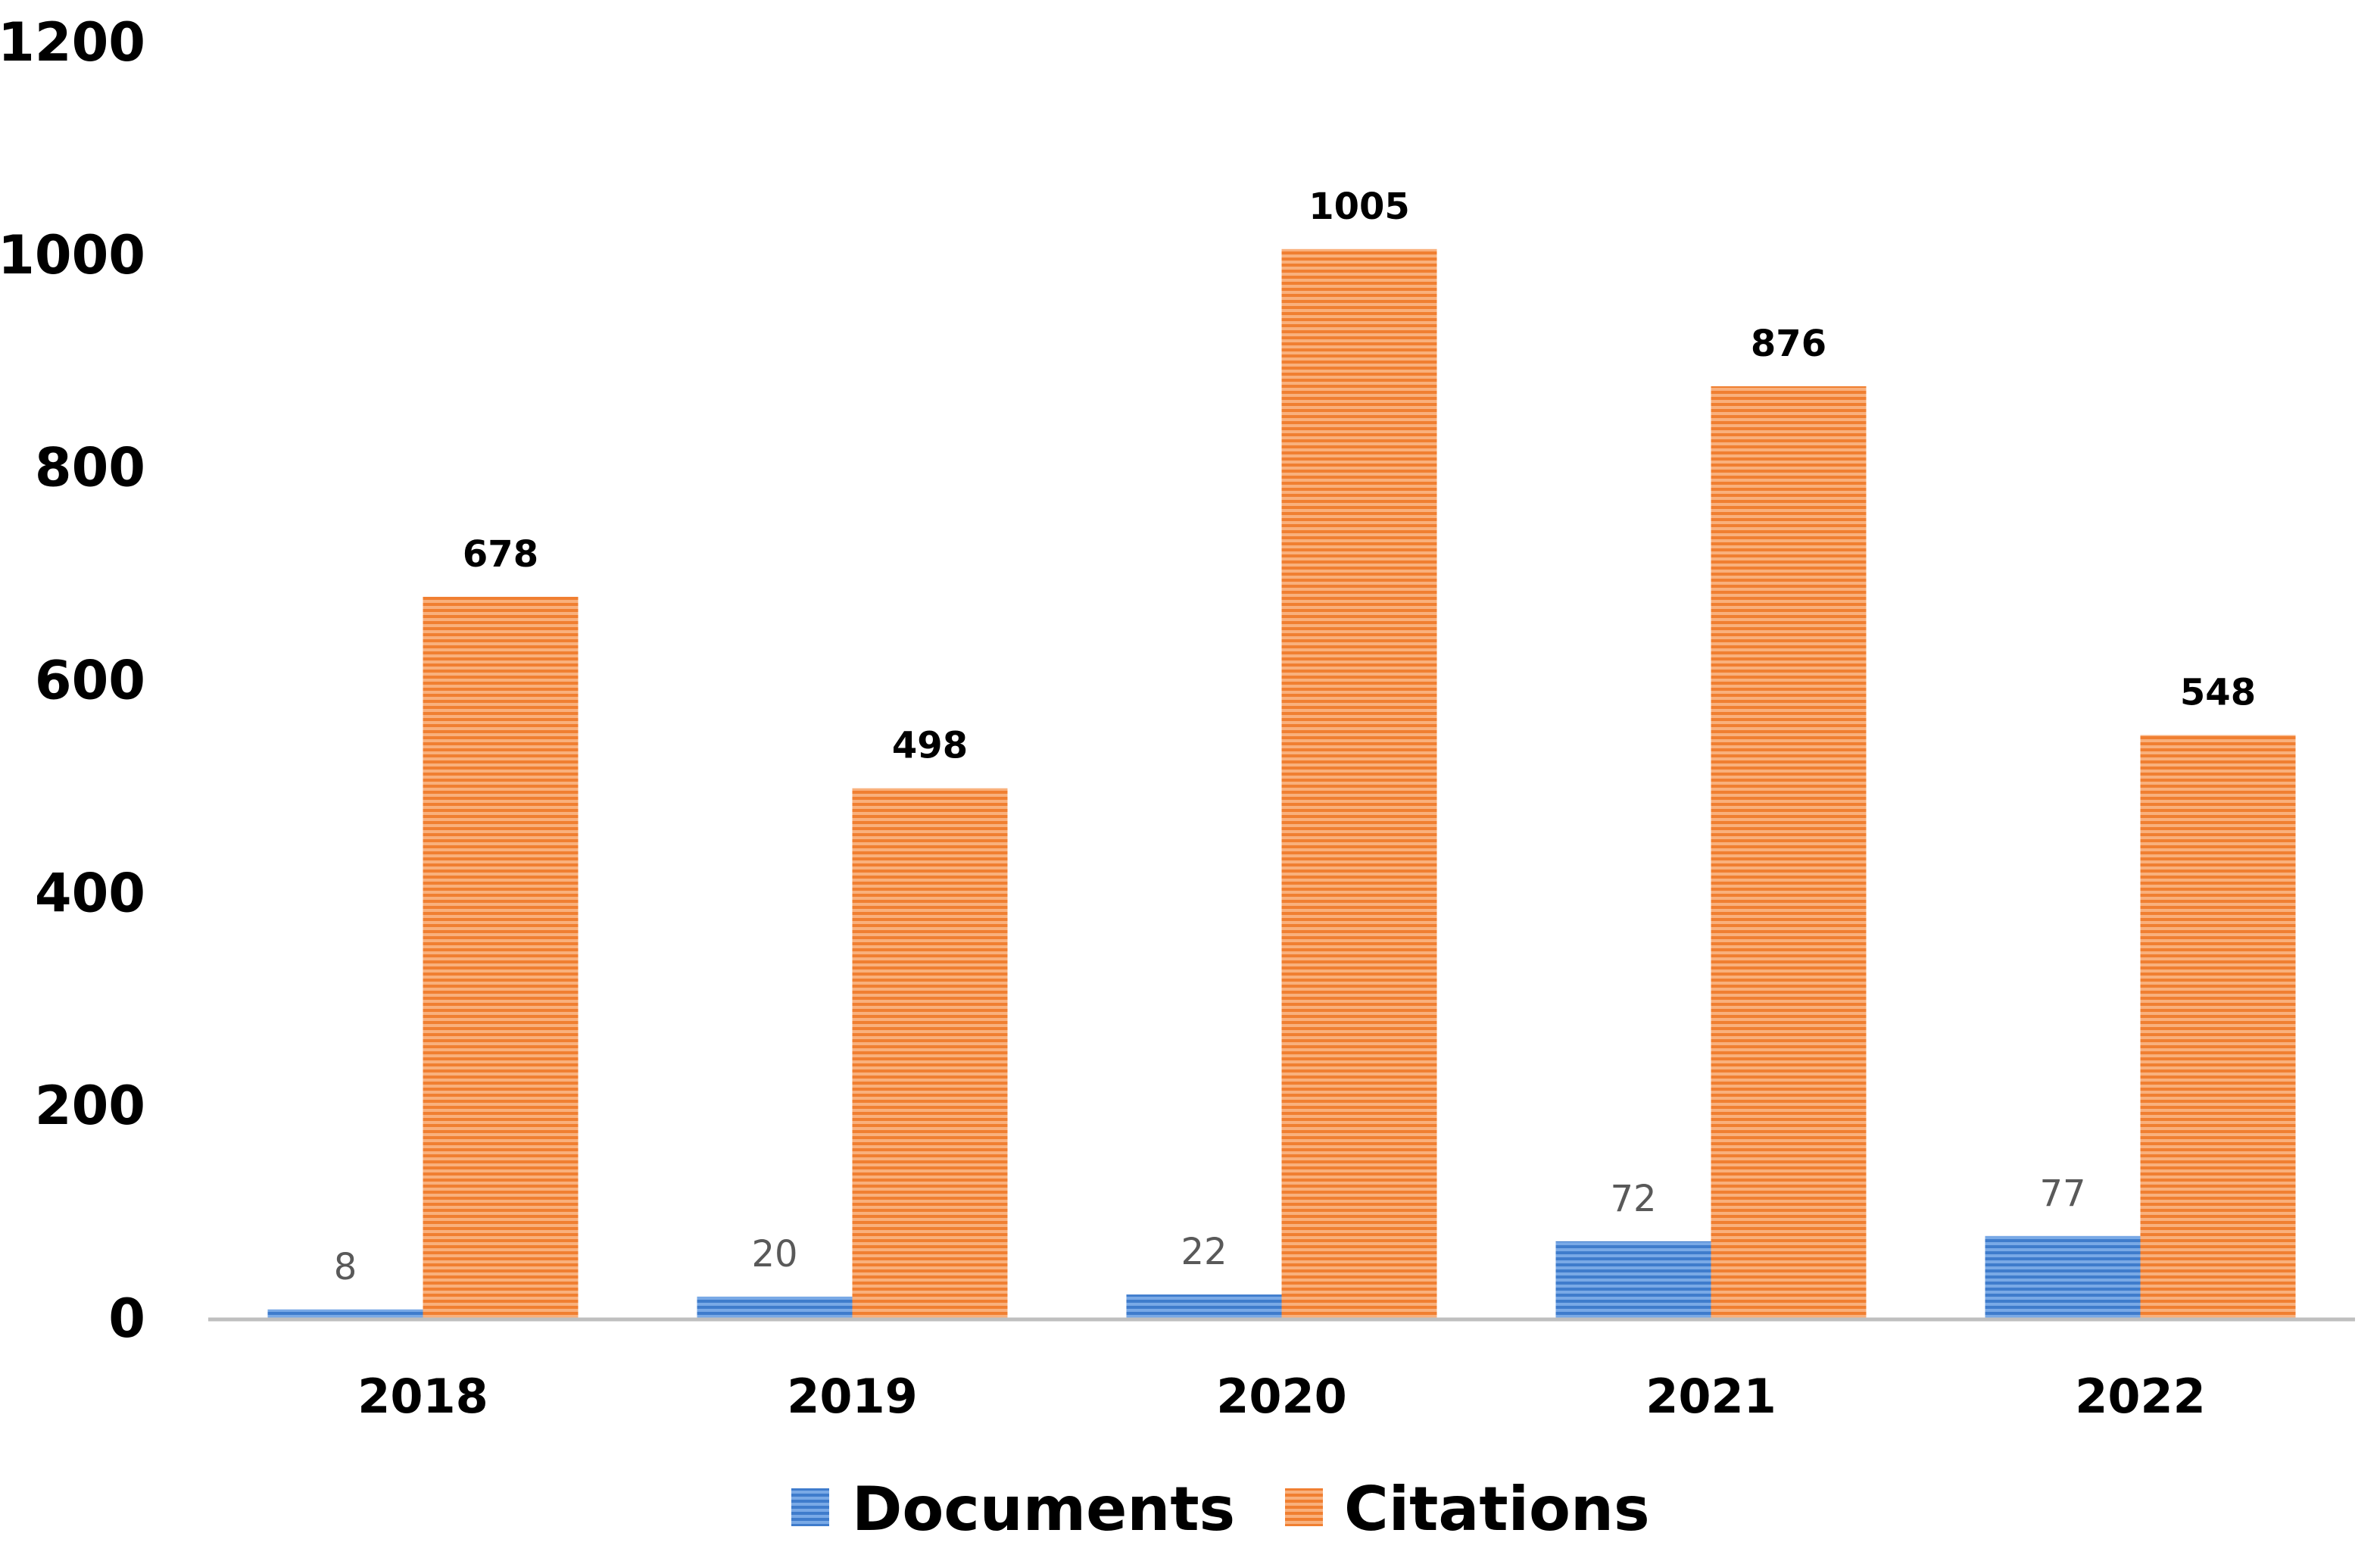 Image resolution: width=2380 pixels, height=1558 pixels. I want to click on bar-citations-2019, so click(930, 1053).